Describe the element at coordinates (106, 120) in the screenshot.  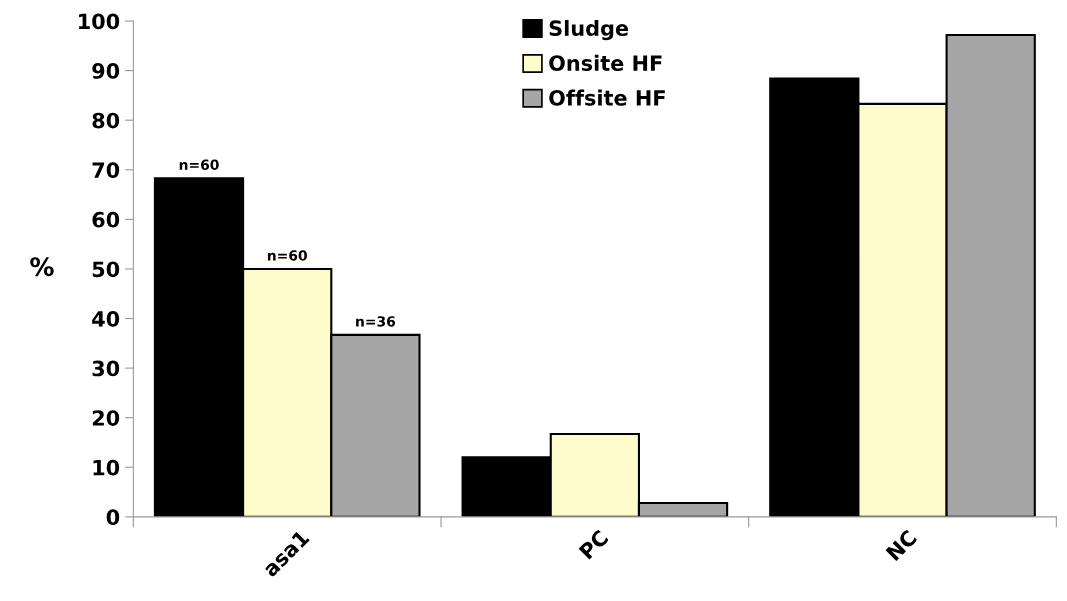
I see `y-tick-label: 80` at that location.